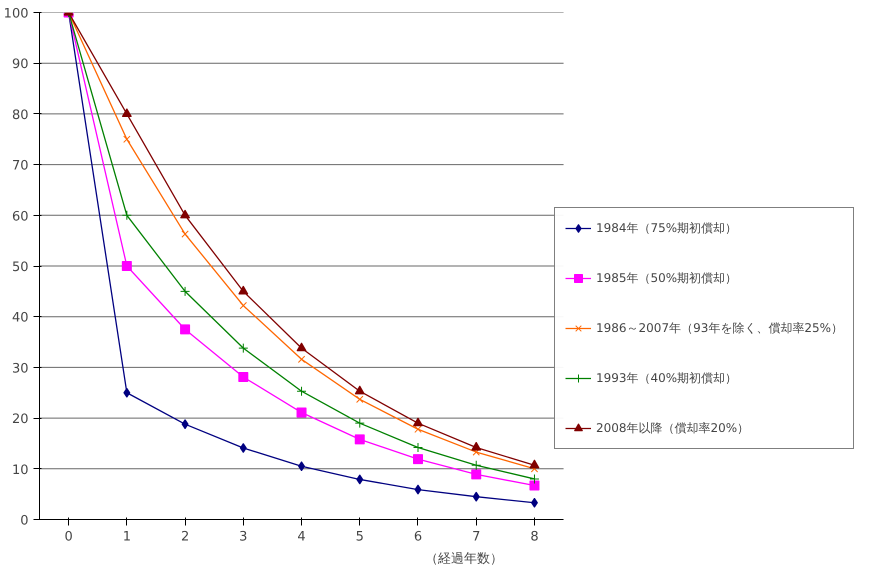  I want to click on x-tick-label: 4, so click(301, 537).